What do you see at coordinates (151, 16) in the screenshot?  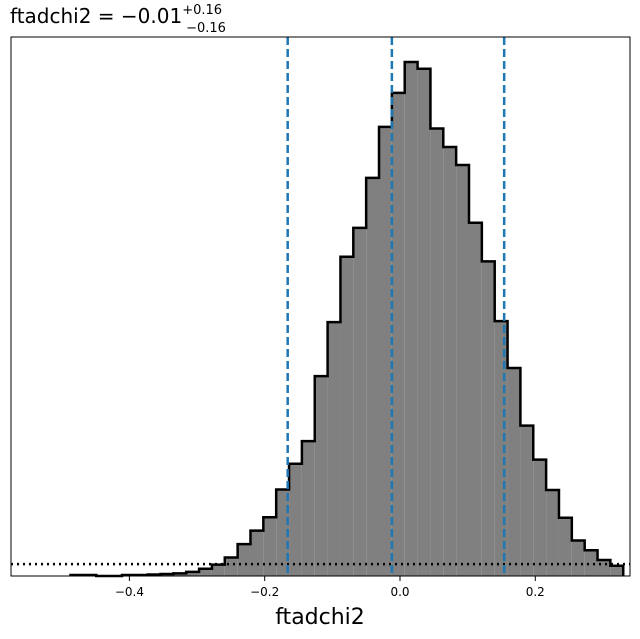 I see `title-median: −0.01` at bounding box center [151, 16].